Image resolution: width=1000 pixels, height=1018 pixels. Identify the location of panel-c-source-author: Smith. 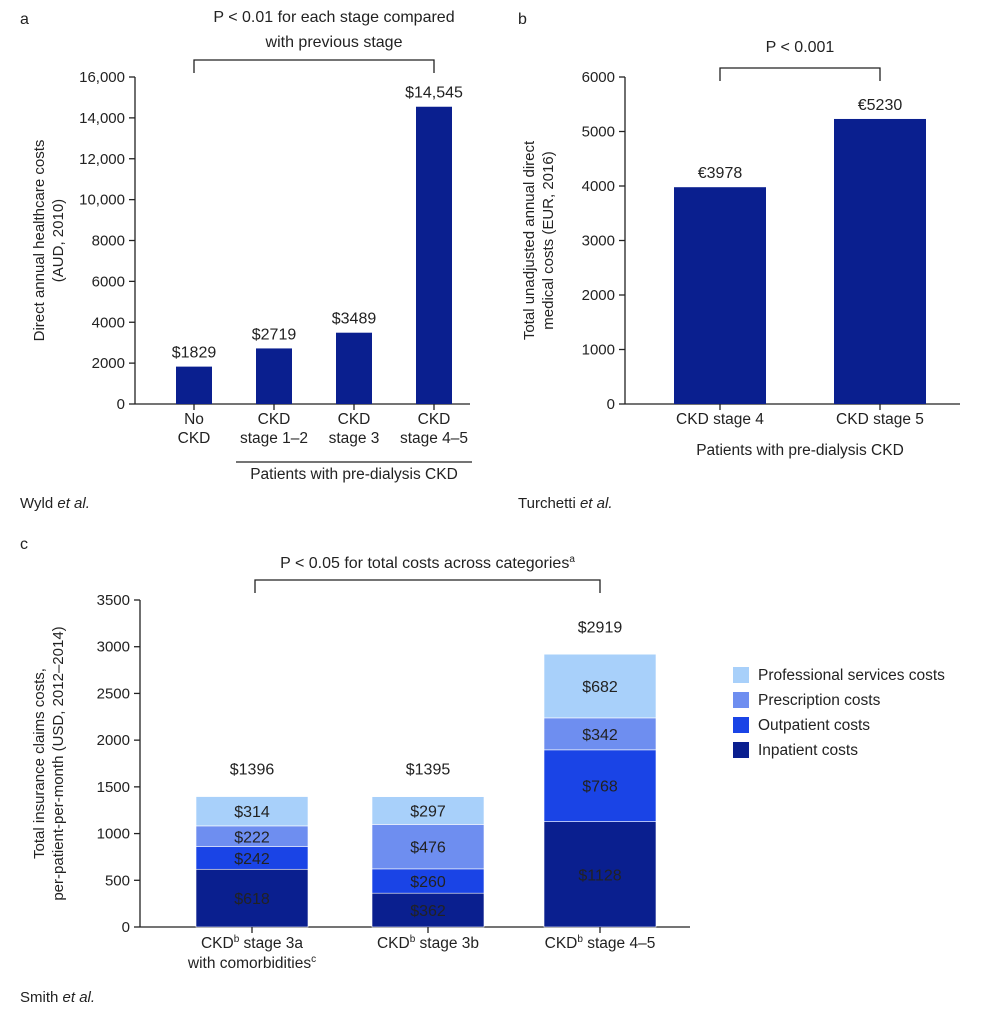
(41, 997).